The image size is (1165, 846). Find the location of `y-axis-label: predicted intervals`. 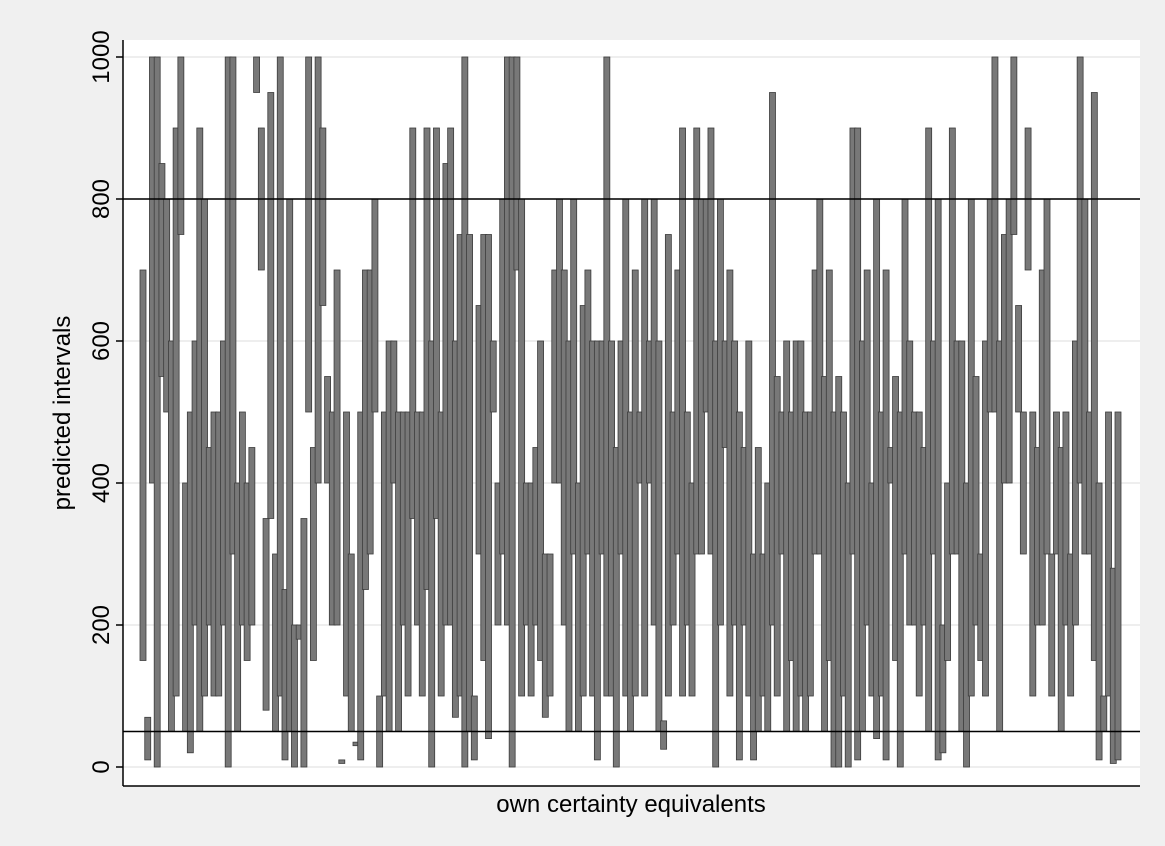

y-axis-label: predicted intervals is located at coordinates (62, 413).